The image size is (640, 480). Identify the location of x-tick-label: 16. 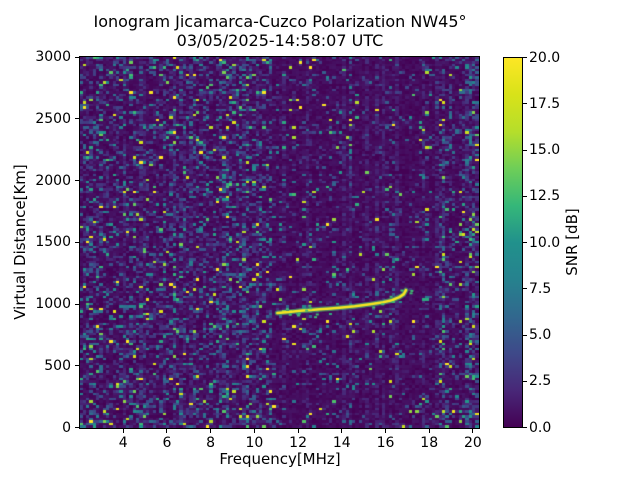
(385, 443).